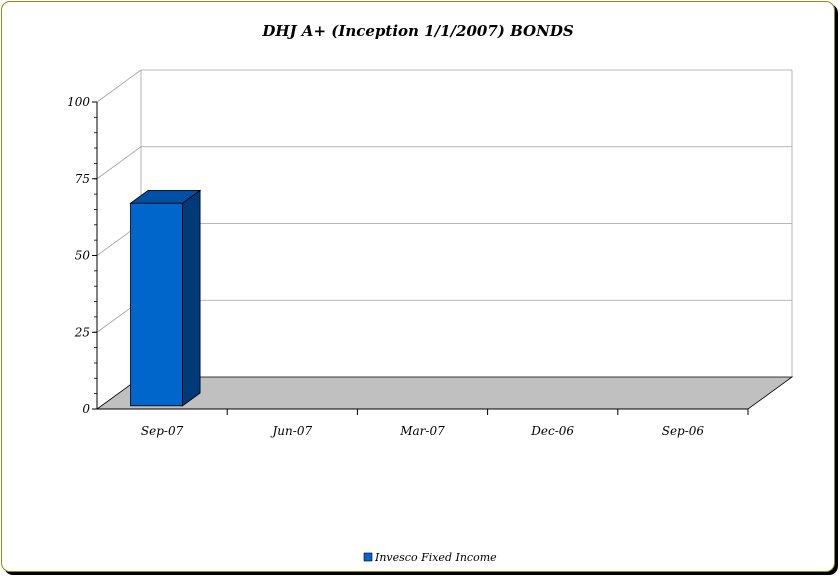 The image size is (840, 576). Describe the element at coordinates (162, 431) in the screenshot. I see `x-tick-label: Sep-07` at that location.